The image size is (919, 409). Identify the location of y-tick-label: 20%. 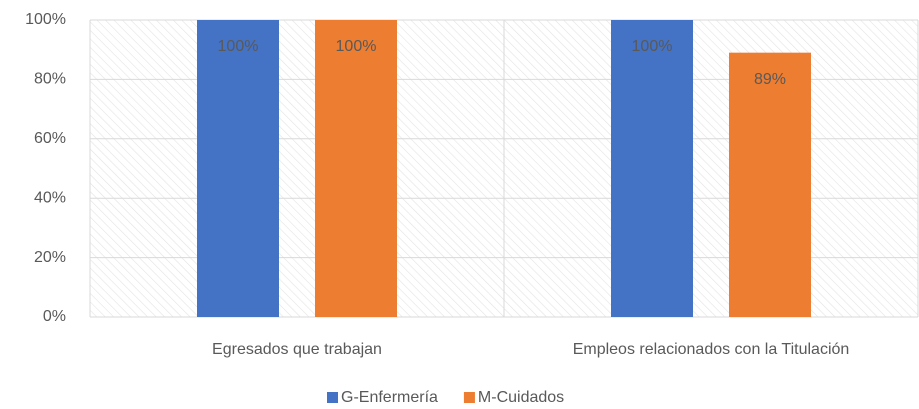
(50, 257).